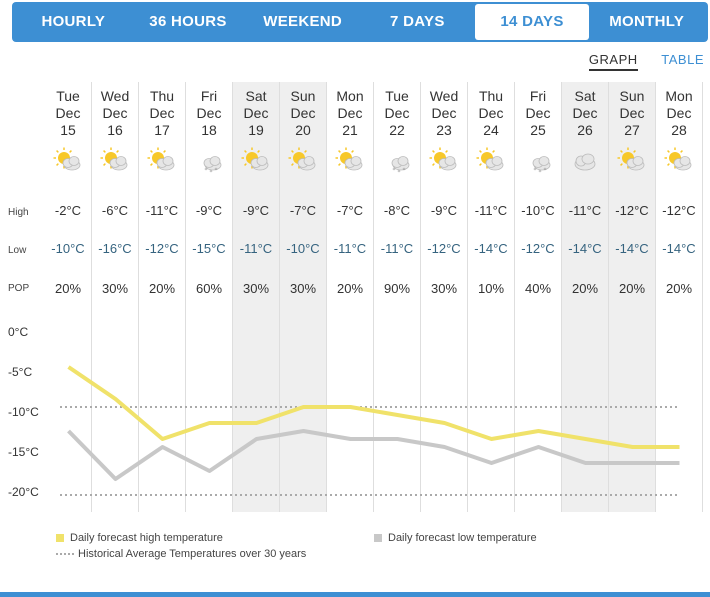  I want to click on day-column: Mon Dec 21 -7°C -11°C 20%, so click(350, 297).